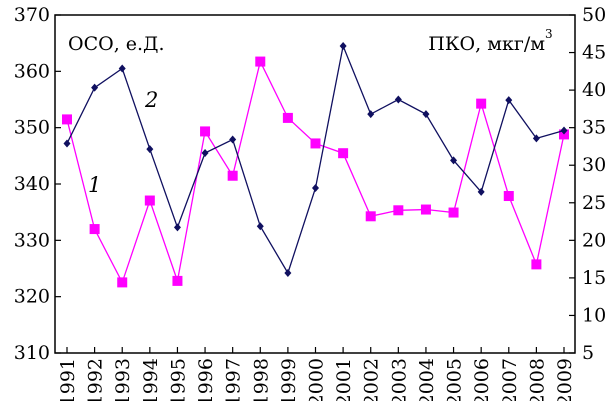 This screenshot has height=401, width=611. I want to click on left-tick-label: 340, so click(32, 184).